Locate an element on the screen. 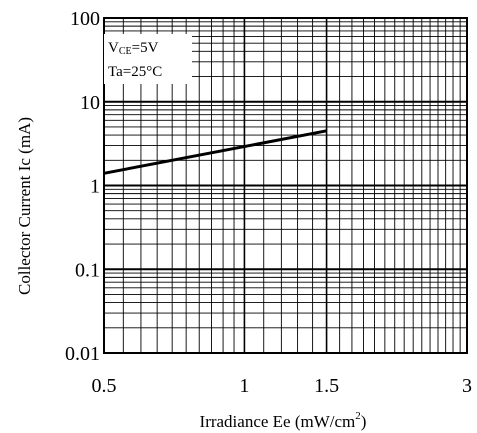 This screenshot has width=477, height=433. annotation-ta: Ta=25°C is located at coordinates (135, 72).